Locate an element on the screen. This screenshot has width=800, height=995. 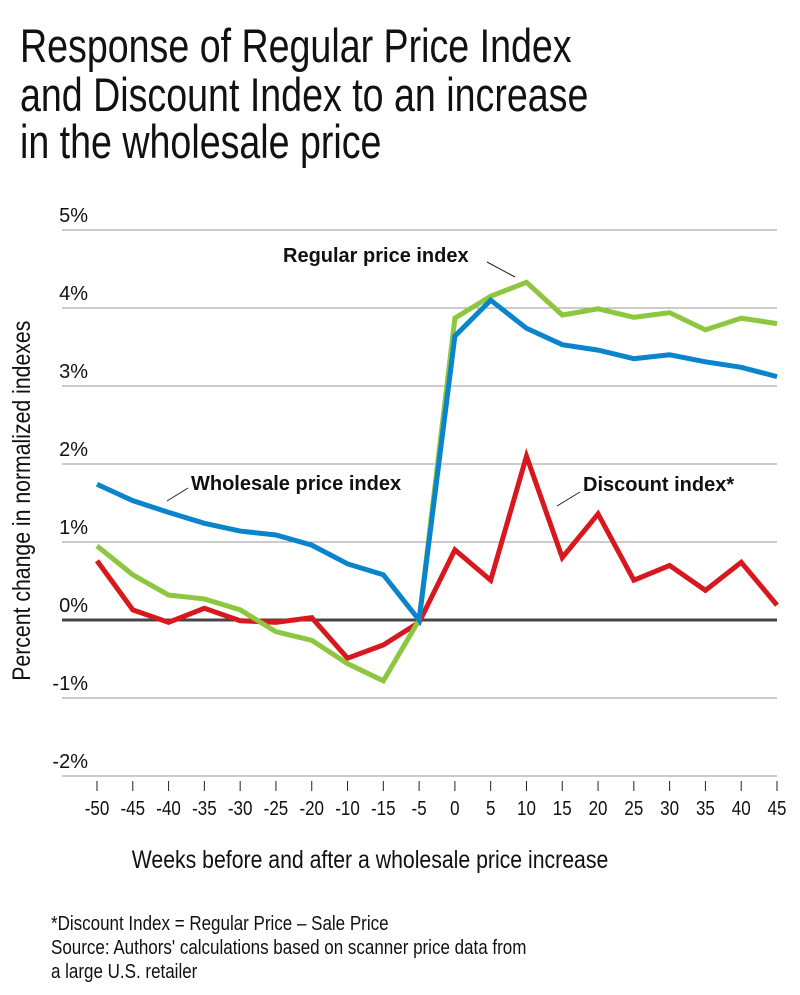
regular-price-label: Regular price index is located at coordinates (376, 256).